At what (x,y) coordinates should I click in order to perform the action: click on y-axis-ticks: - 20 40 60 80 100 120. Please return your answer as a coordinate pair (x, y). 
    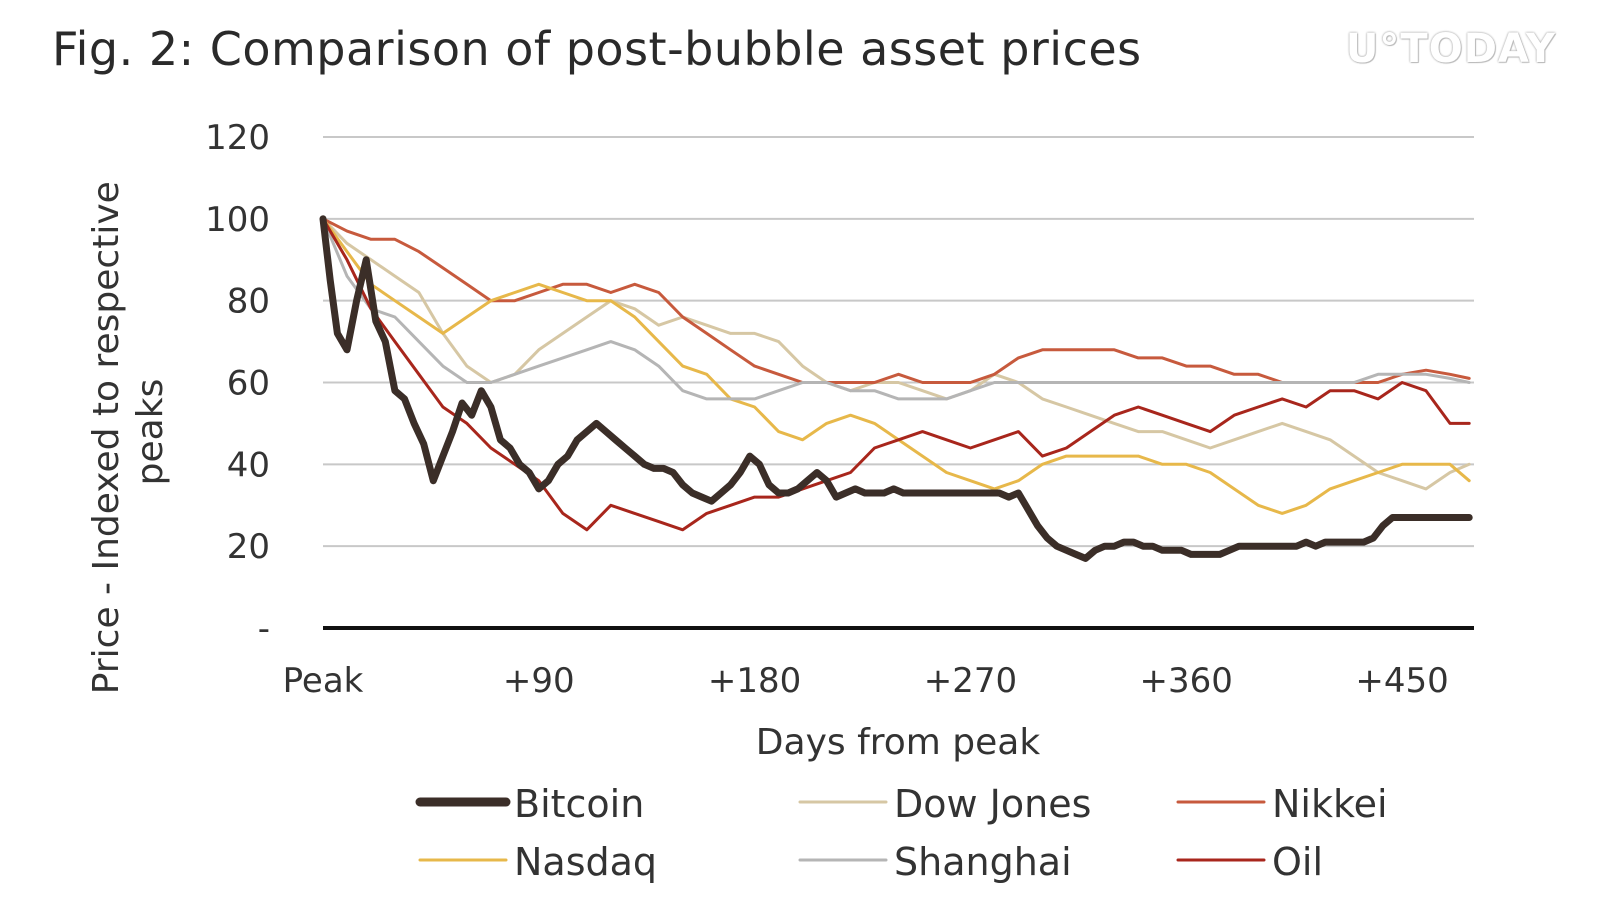
    Looking at the image, I should click on (237, 383).